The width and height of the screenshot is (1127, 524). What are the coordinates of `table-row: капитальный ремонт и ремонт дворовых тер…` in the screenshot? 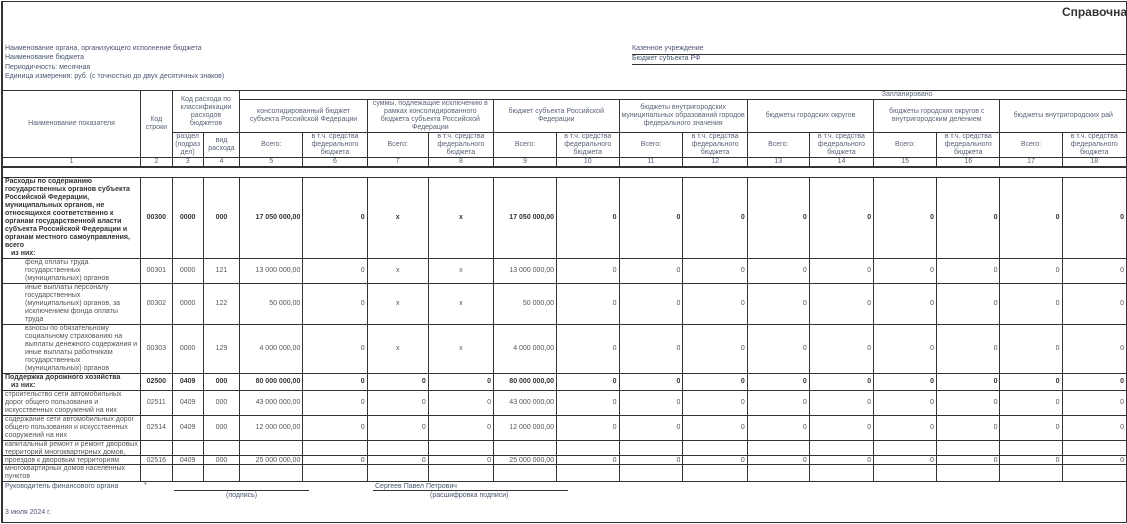 It's located at (564, 461).